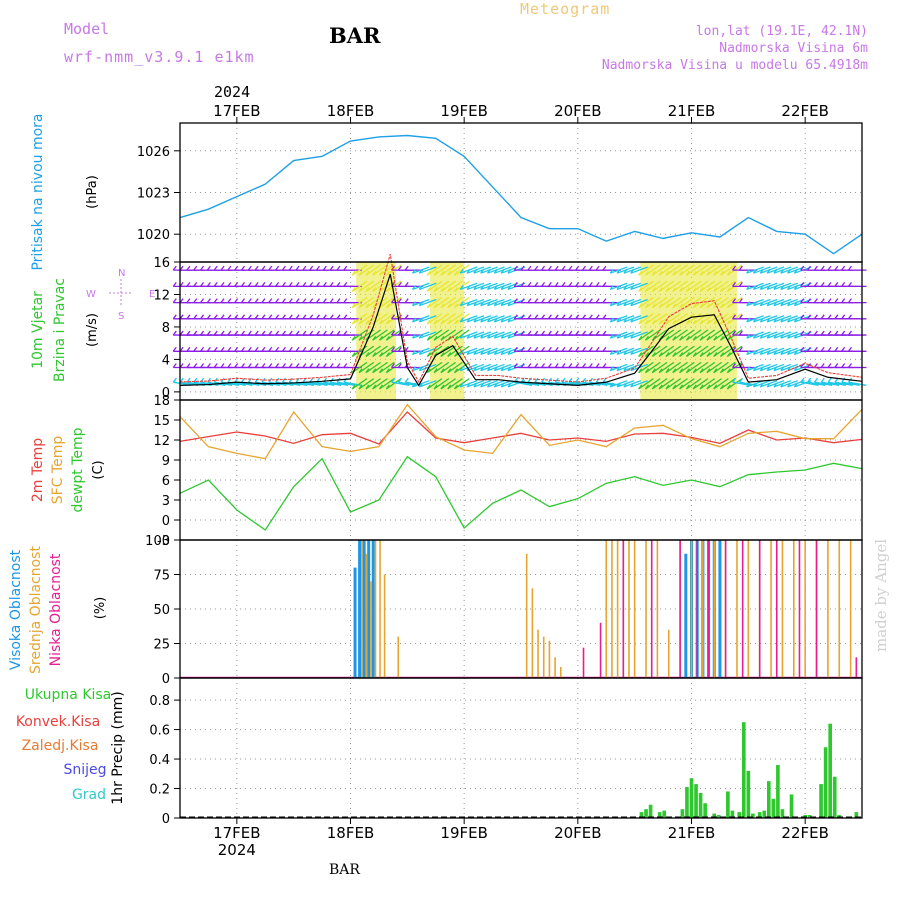 The height and width of the screenshot is (900, 900). Describe the element at coordinates (159, 57) in the screenshot. I see `model-name: wrf-nmm_v3.9.1 e1km` at that location.